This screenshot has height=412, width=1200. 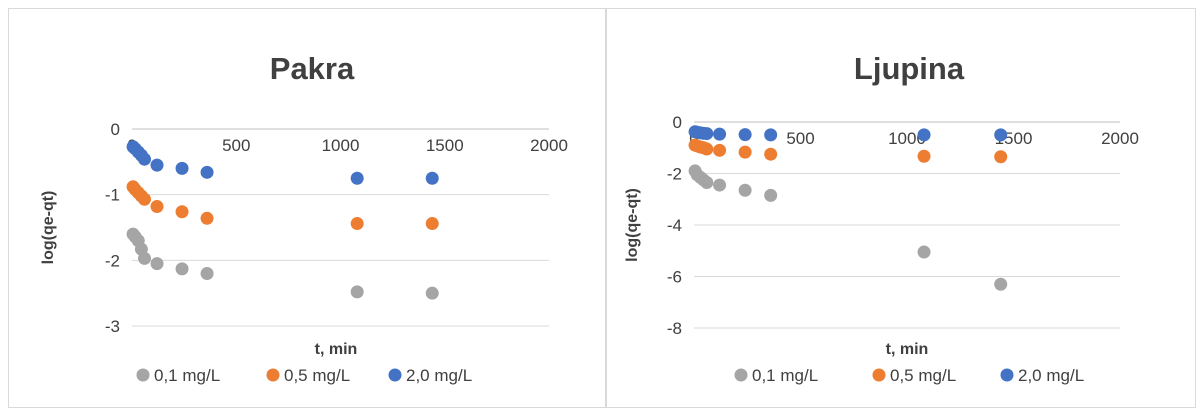 I want to click on x-tick-label: 1500, so click(x=445, y=145).